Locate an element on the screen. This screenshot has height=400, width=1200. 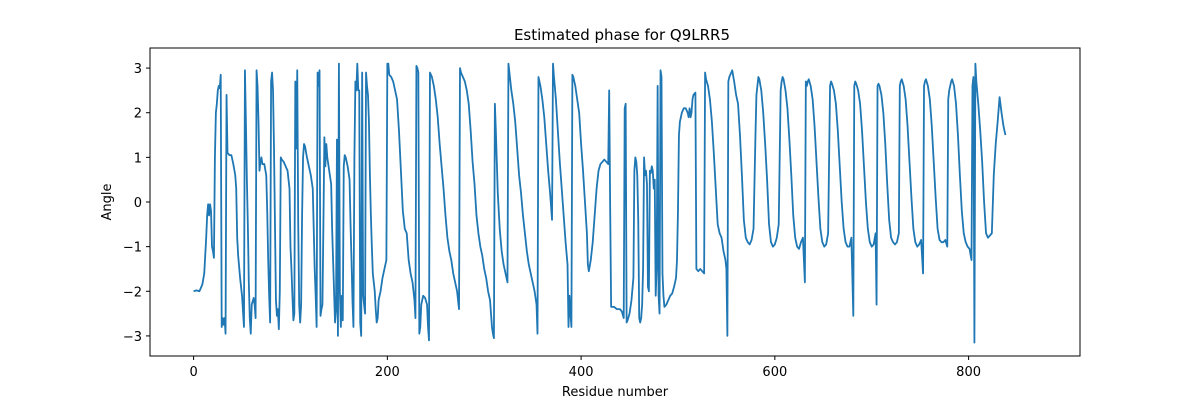
y-axis: −3 −2 −1 0 1 2 3 is located at coordinates (136, 203).